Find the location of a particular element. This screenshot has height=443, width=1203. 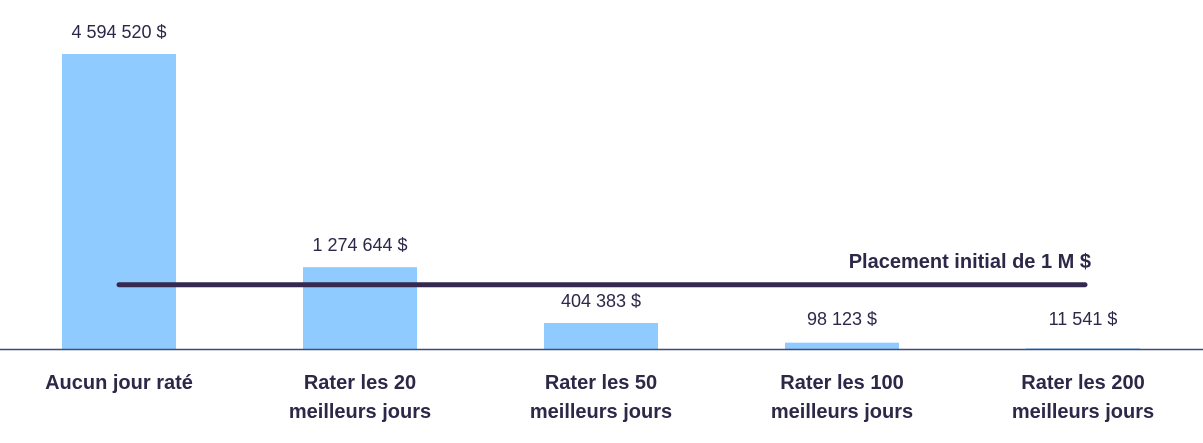

category-label-1-line-1: Aucun jour raté is located at coordinates (119, 383).